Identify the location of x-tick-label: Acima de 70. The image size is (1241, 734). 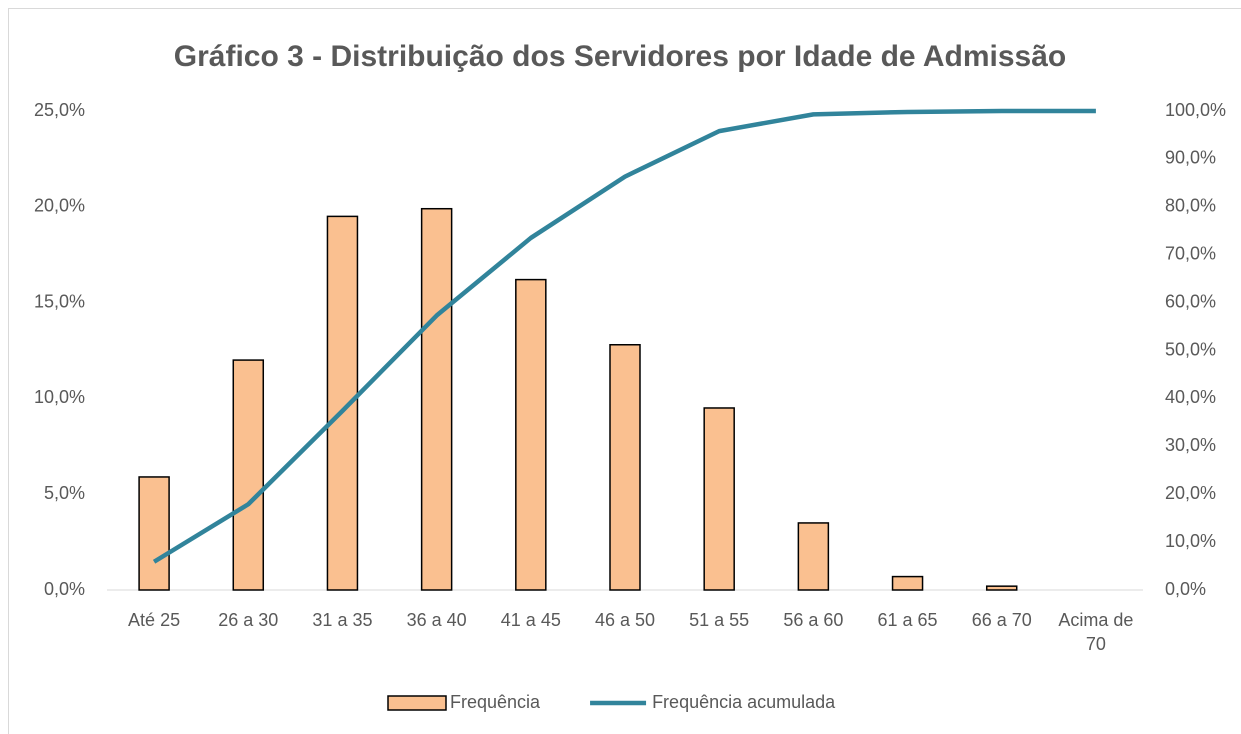
(1096, 632).